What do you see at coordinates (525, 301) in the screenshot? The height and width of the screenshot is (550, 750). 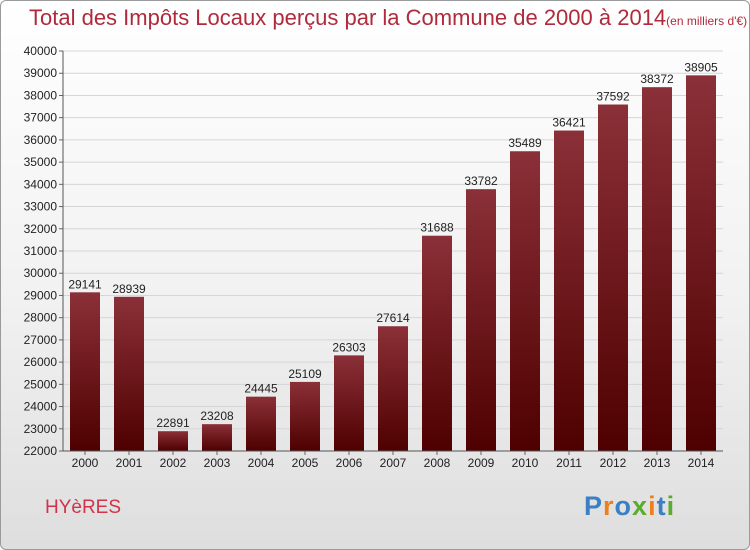 I see `bar-2010` at bounding box center [525, 301].